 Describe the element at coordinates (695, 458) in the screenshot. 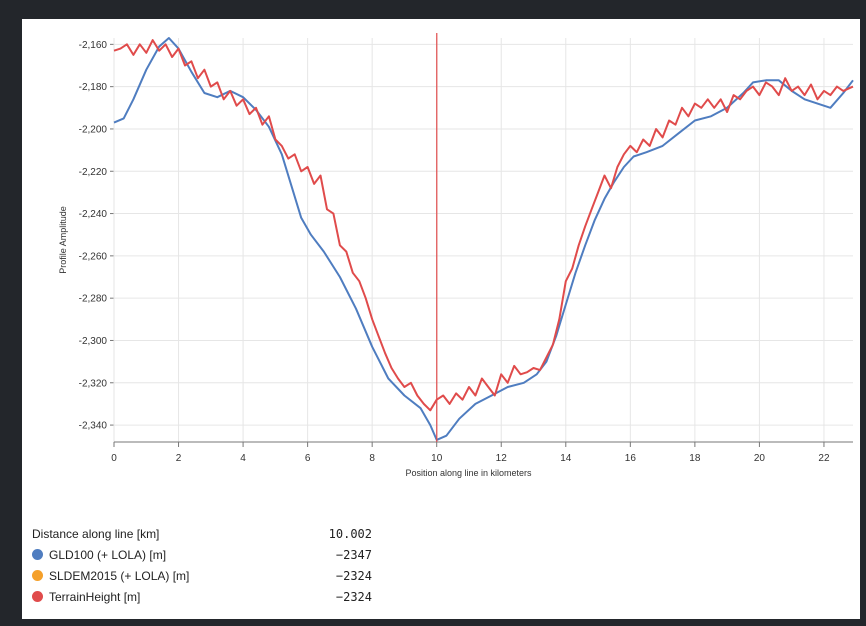

I see `x-tick-label: 18` at that location.